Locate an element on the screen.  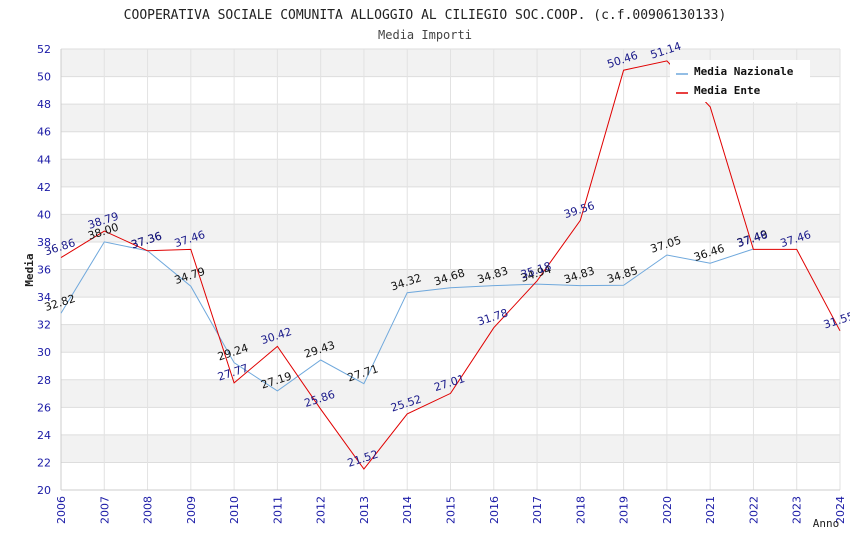
y-tick-label: 48 is located at coordinates (44, 104).